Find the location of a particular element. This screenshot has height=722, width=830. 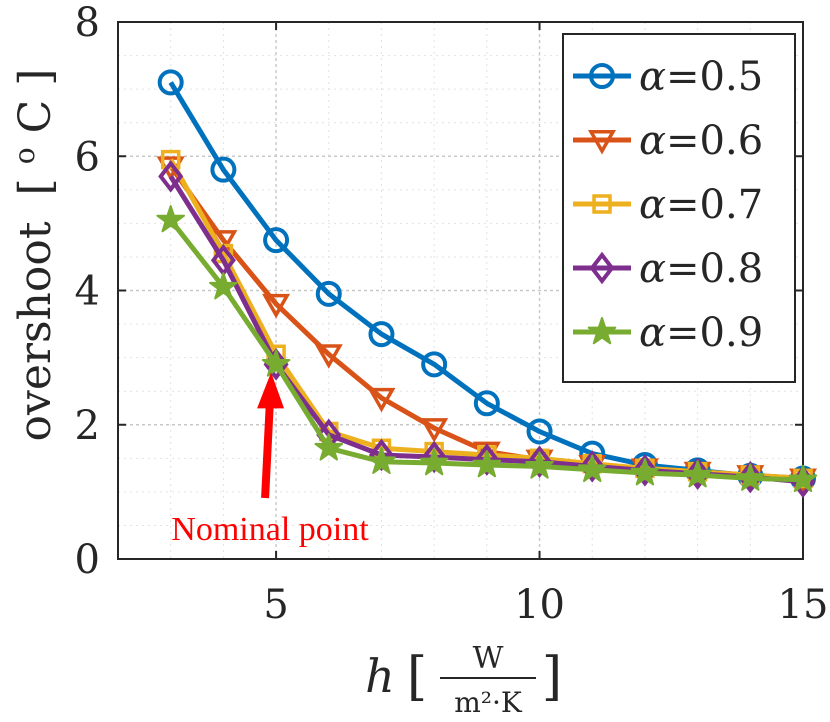

svg-text:overshoot [ o: overshoot [ o C ] is located at coordinates (30, 255).